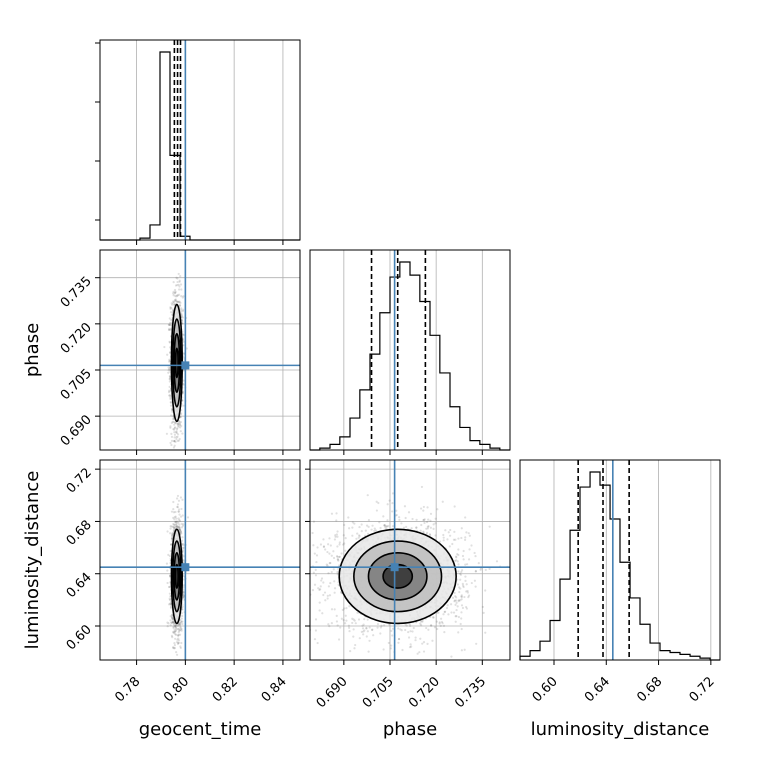 The image size is (760, 760). What do you see at coordinates (185, 567) in the screenshot?
I see `joint-geocent_time-vs-luminosity_distance-truth-marker` at bounding box center [185, 567].